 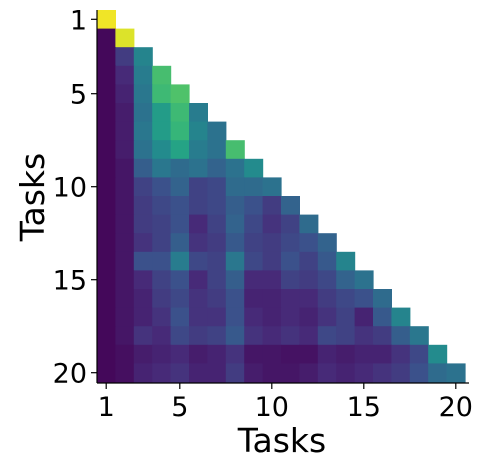 What do you see at coordinates (456, 407) in the screenshot?
I see `x-tick-label-20: 20` at bounding box center [456, 407].